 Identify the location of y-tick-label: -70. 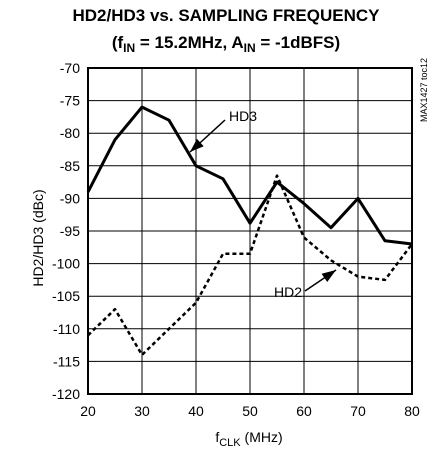
(70, 68).